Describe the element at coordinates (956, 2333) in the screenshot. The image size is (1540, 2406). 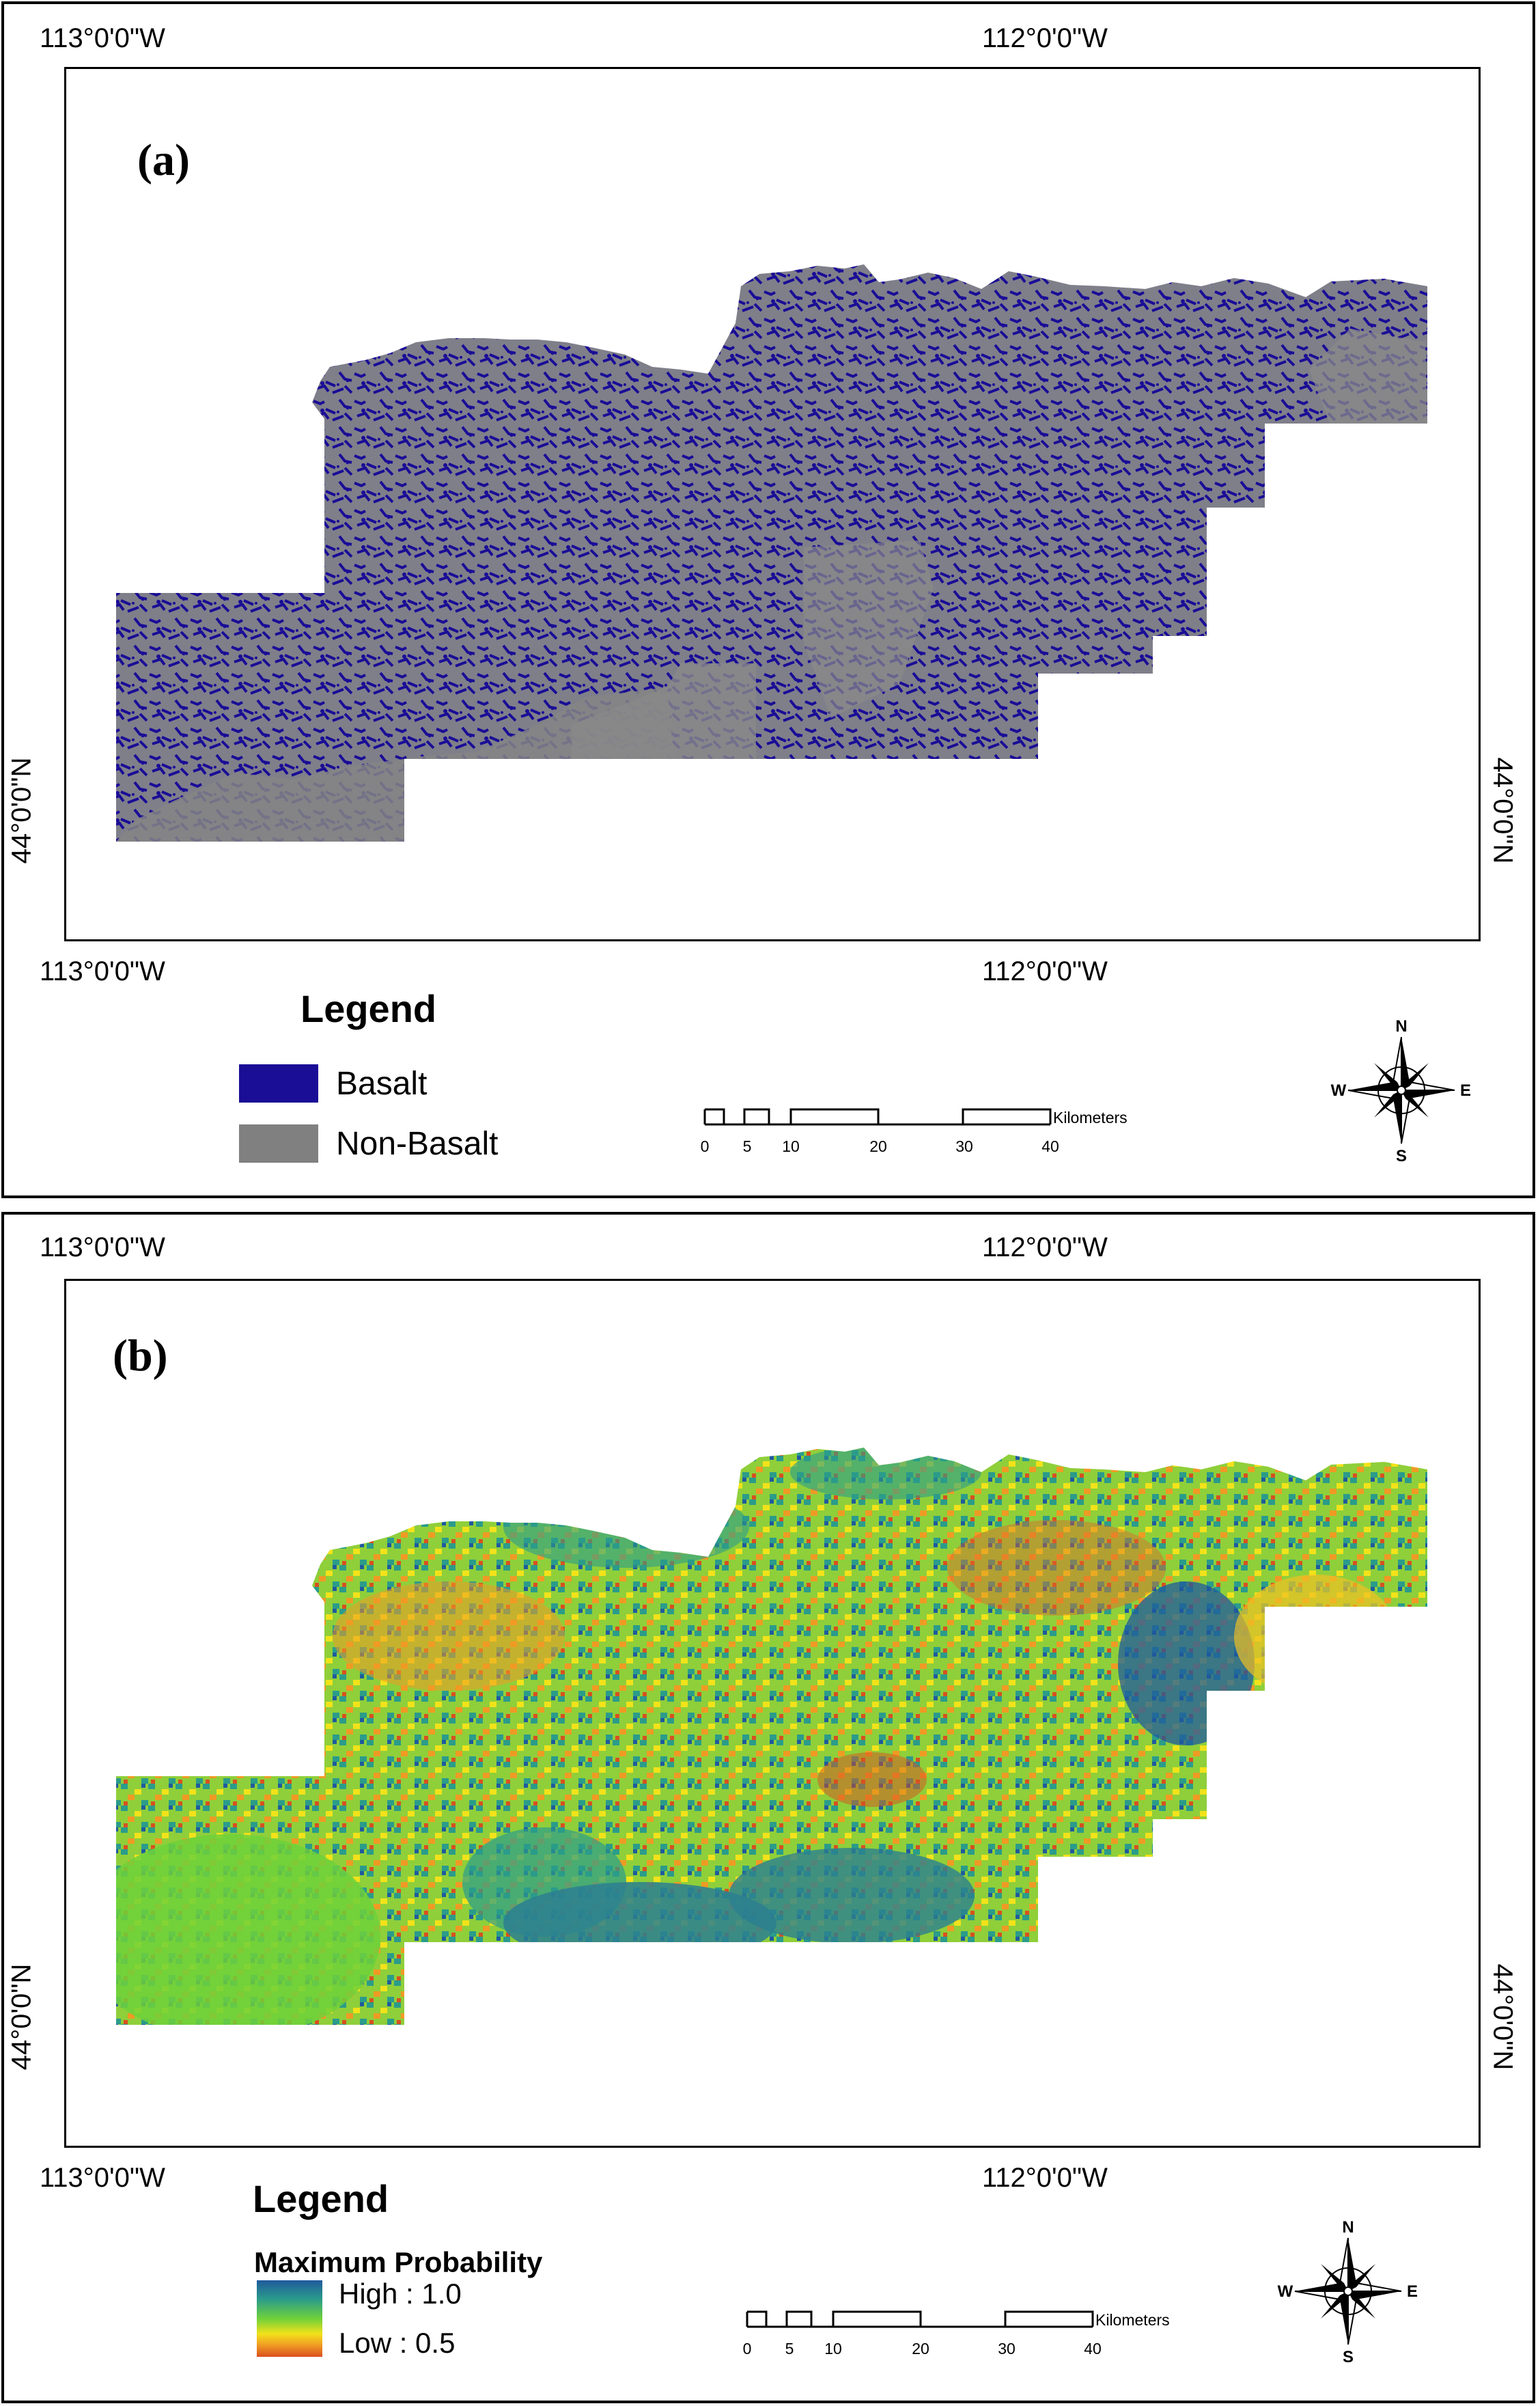
I see `scale-bar-b: 0 5 10 20 30 40 Kilometers` at that location.